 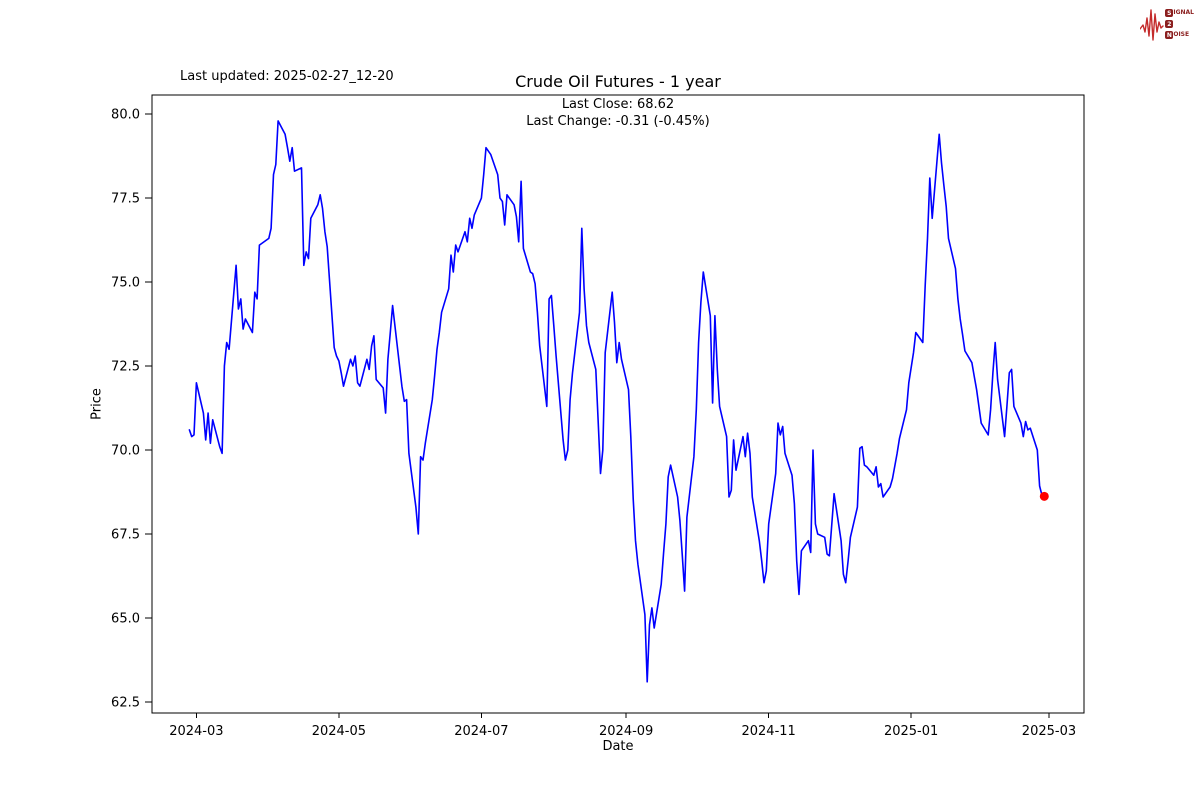 I want to click on y-tick-label: 65.0, so click(x=125, y=618).